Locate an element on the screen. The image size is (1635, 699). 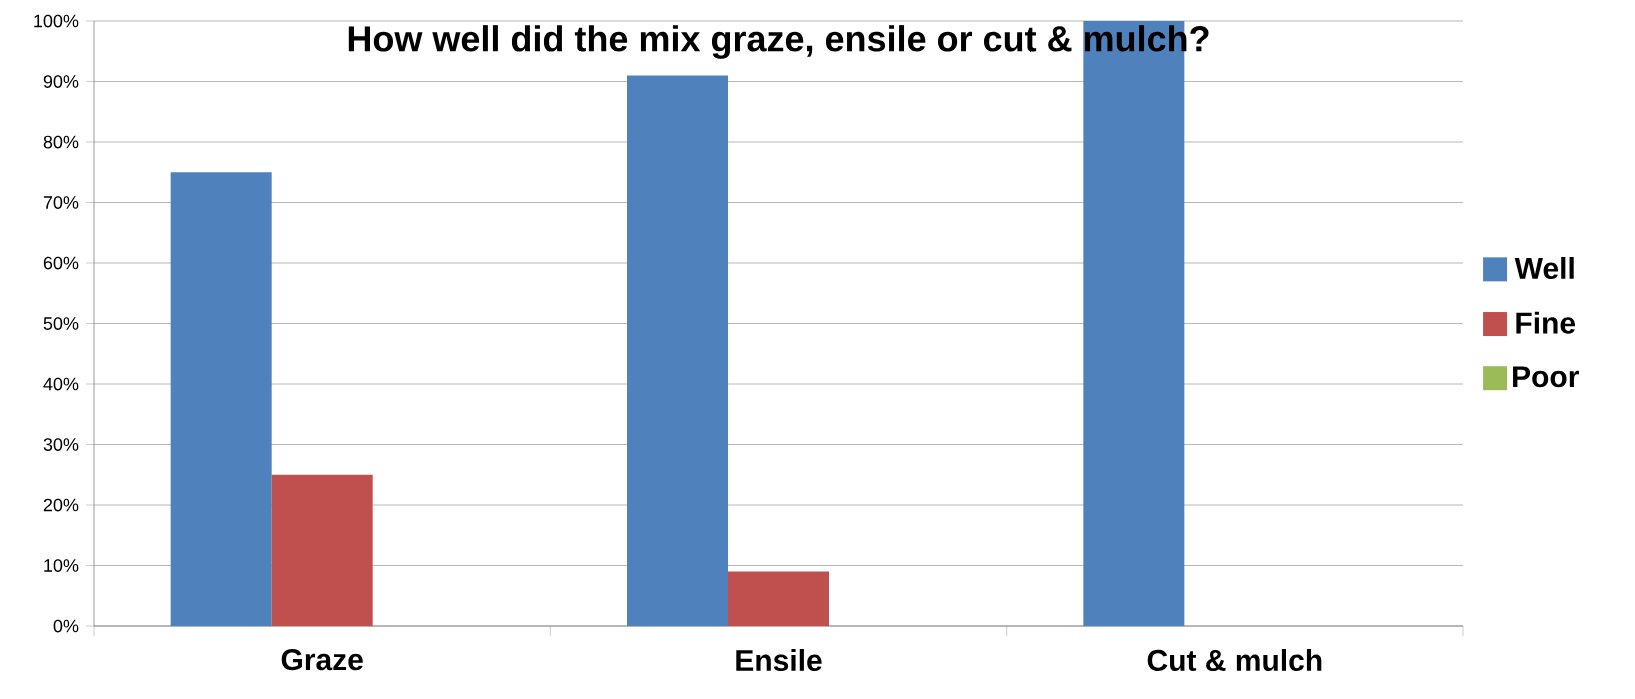
legend-label: Well is located at coordinates (1544, 268).